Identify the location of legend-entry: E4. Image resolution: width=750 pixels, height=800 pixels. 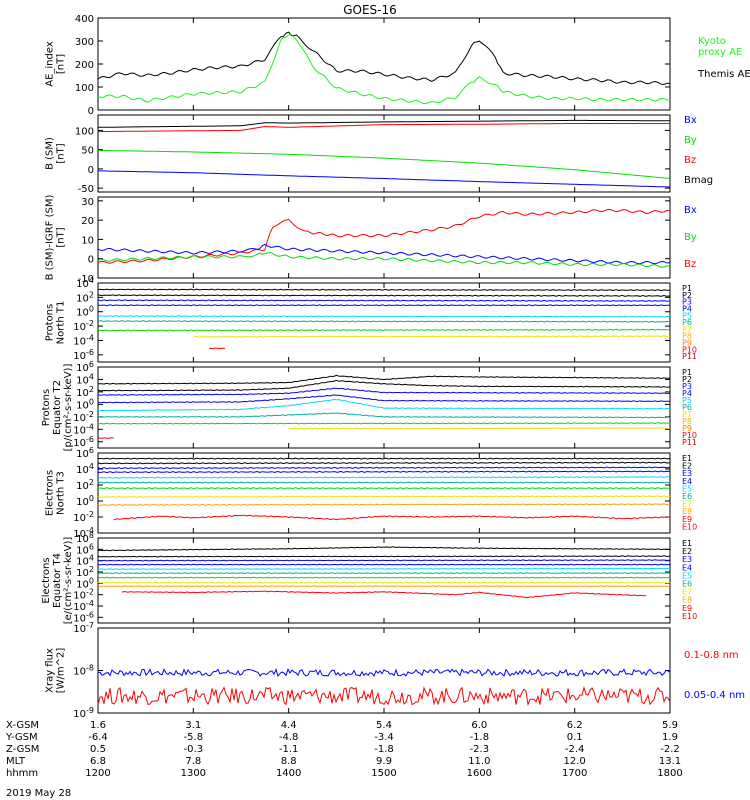
(687, 567).